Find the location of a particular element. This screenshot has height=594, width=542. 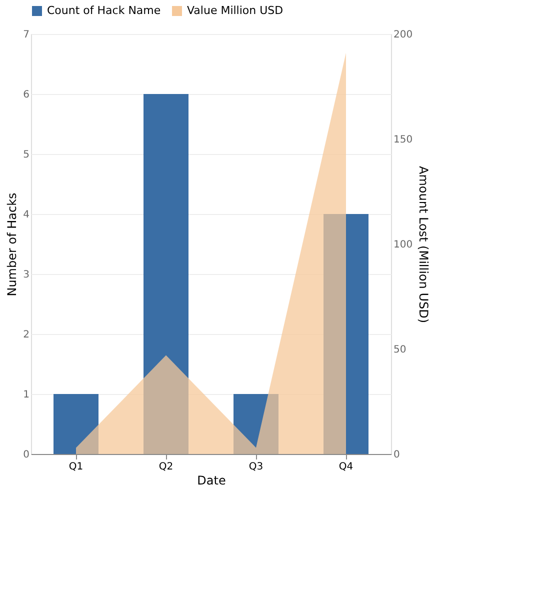

x-tick-label: Q3 is located at coordinates (256, 467).